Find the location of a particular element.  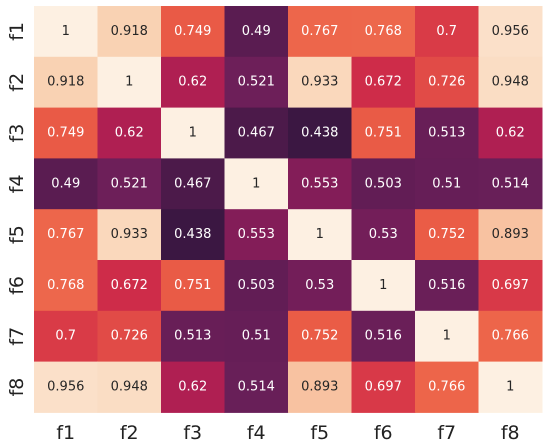

y-tick-label: f4 is located at coordinates (17, 183).